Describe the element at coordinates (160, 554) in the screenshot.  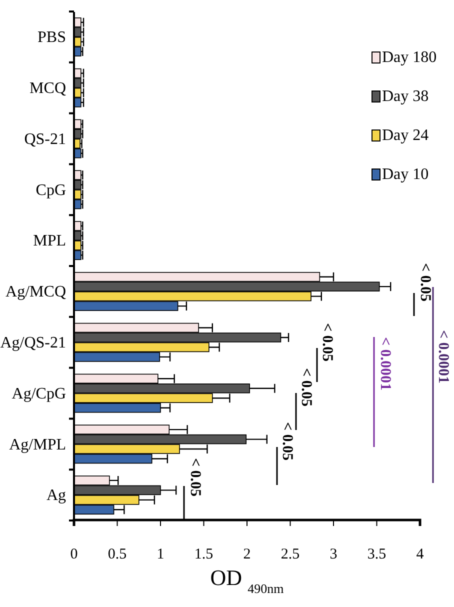
I see `x-tick-label: 1` at that location.